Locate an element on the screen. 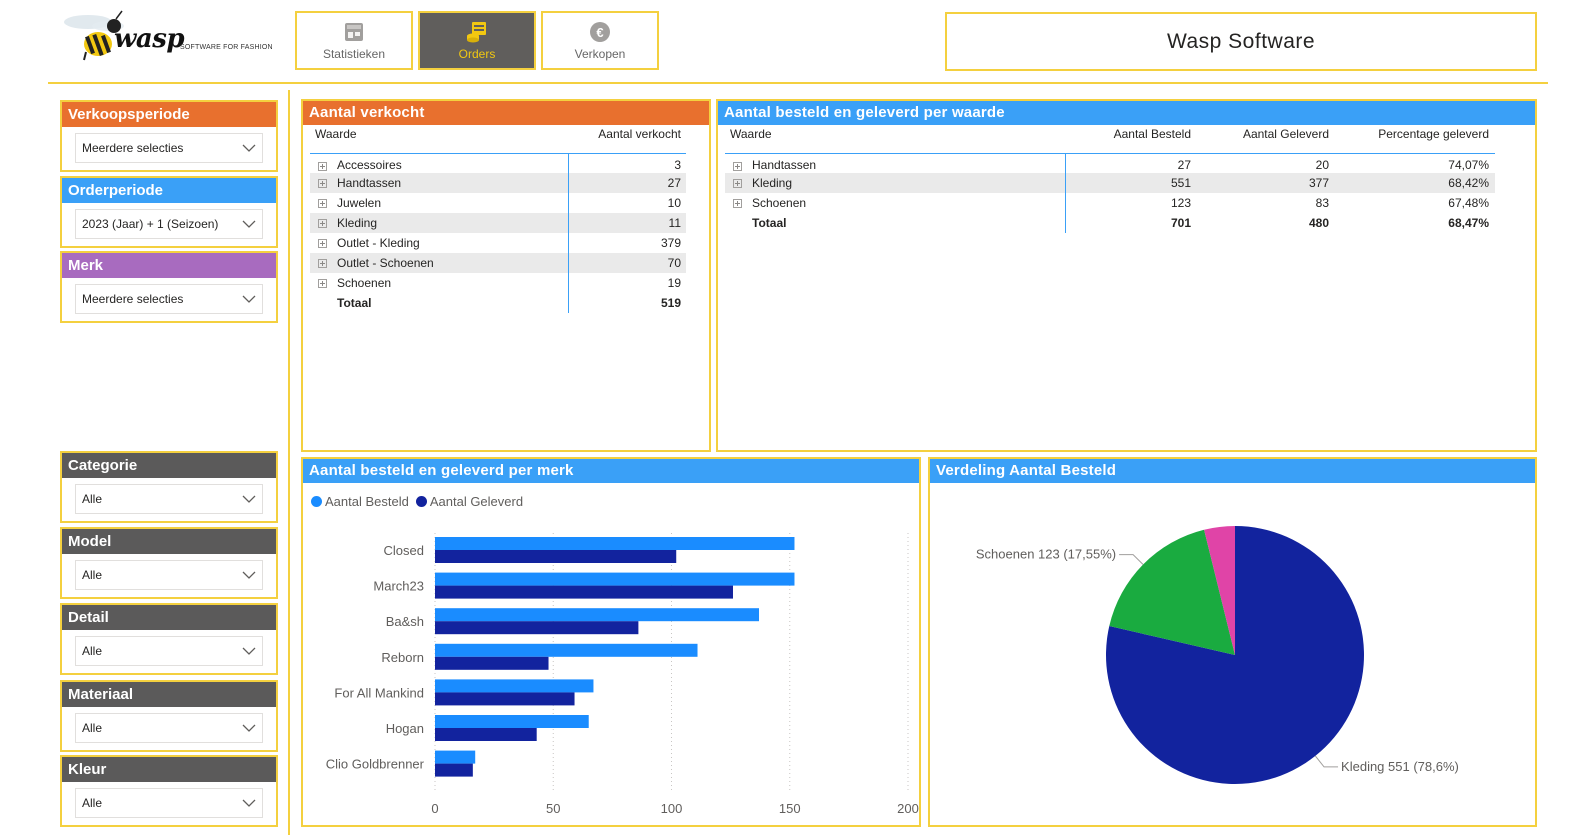  table-row: Kleding 551 377 68,42% is located at coordinates (1110, 183).